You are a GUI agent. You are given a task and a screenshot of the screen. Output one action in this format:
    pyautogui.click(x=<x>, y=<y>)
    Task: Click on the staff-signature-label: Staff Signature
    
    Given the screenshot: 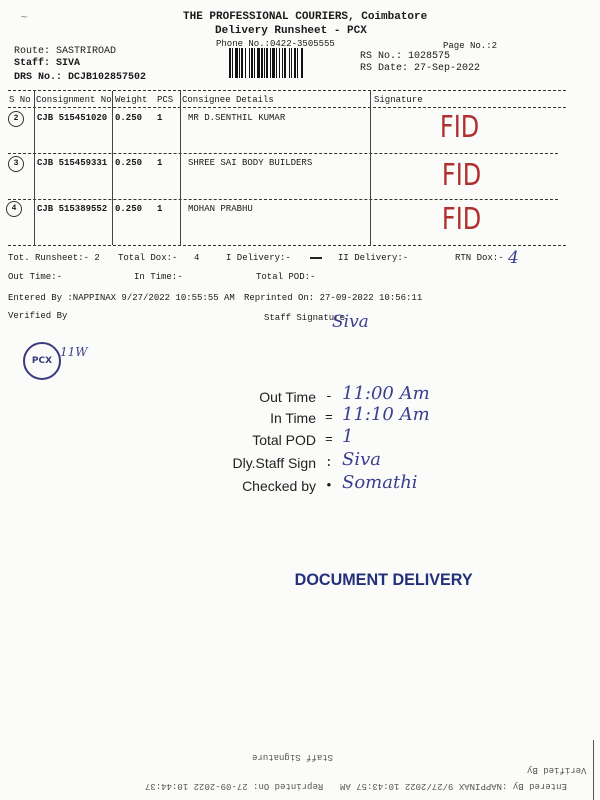 What is the action you would take?
    pyautogui.click(x=305, y=318)
    